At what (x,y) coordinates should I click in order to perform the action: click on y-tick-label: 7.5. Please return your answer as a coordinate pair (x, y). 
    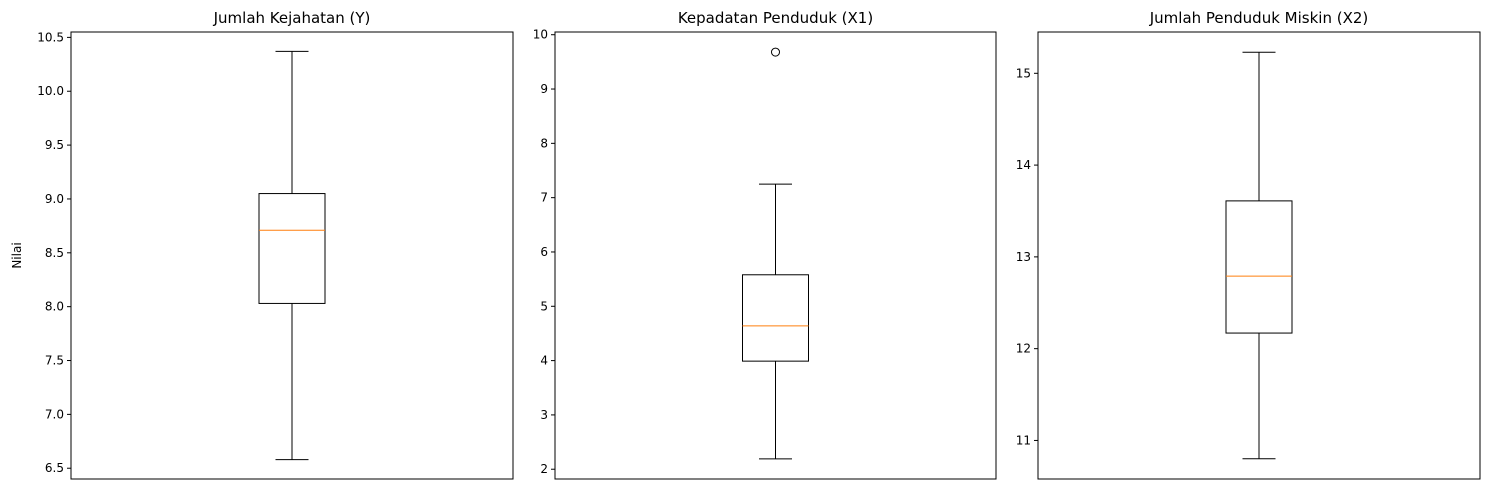
    Looking at the image, I should click on (54, 361).